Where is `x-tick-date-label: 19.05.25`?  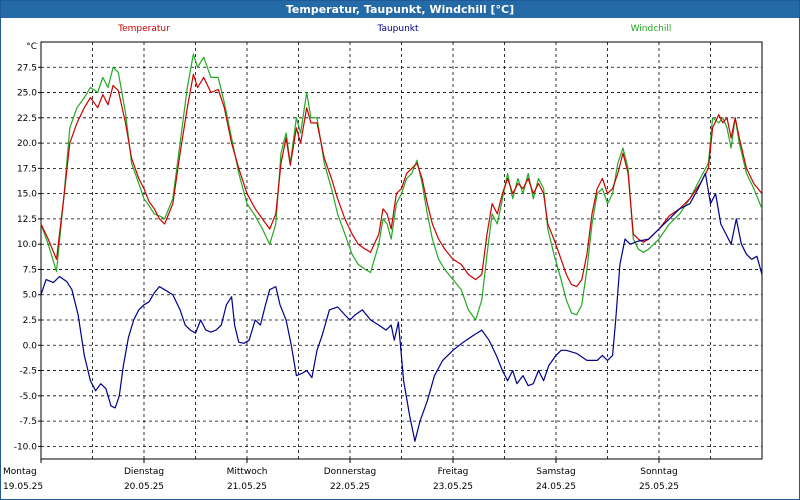
x-tick-date-label: 19.05.25 is located at coordinates (23, 487).